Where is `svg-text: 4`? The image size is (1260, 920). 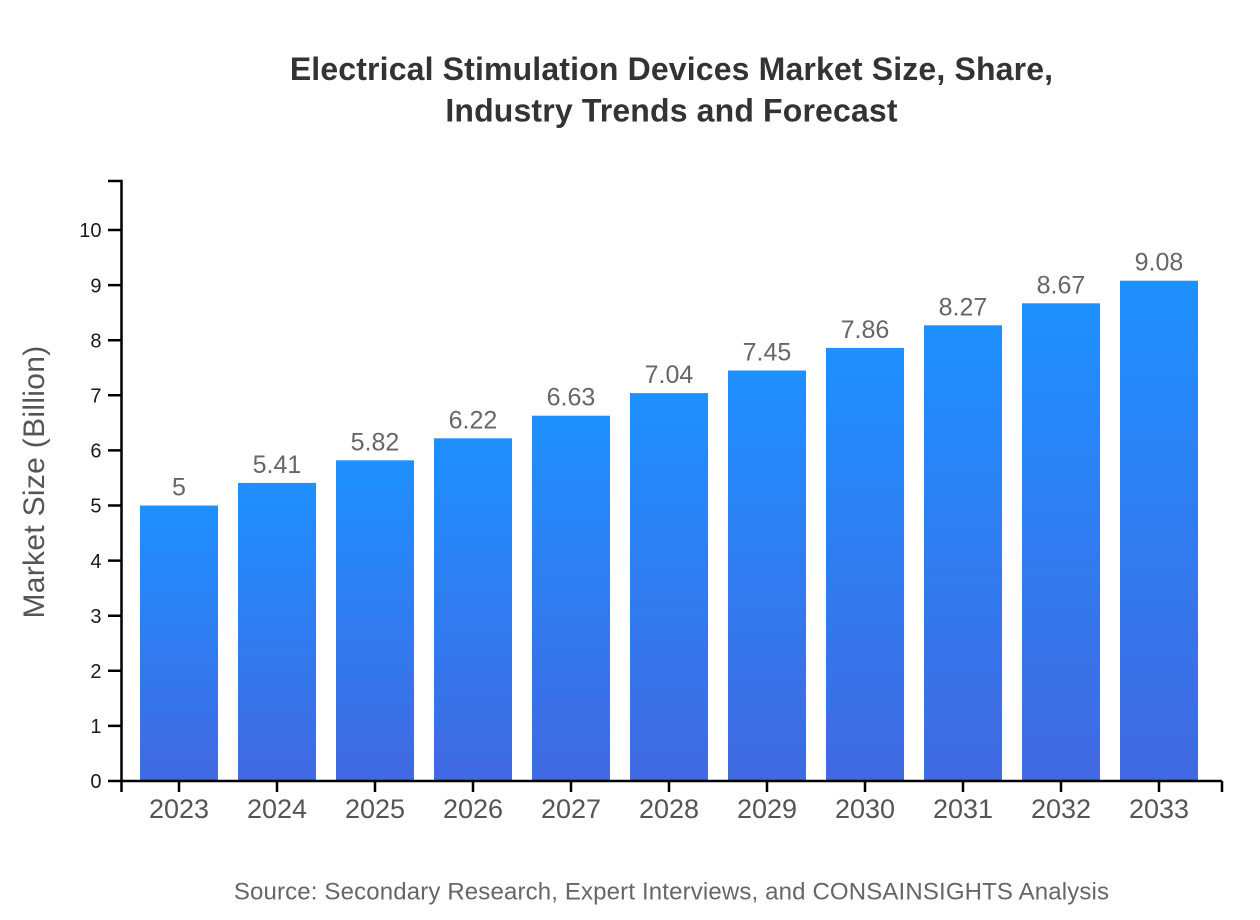
svg-text: 4 is located at coordinates (95, 562).